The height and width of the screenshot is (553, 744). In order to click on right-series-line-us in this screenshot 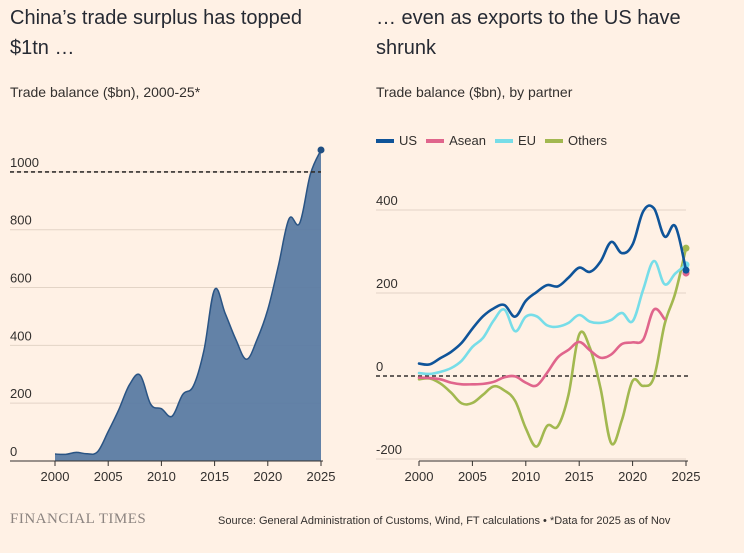, I will do `click(552, 285)`.